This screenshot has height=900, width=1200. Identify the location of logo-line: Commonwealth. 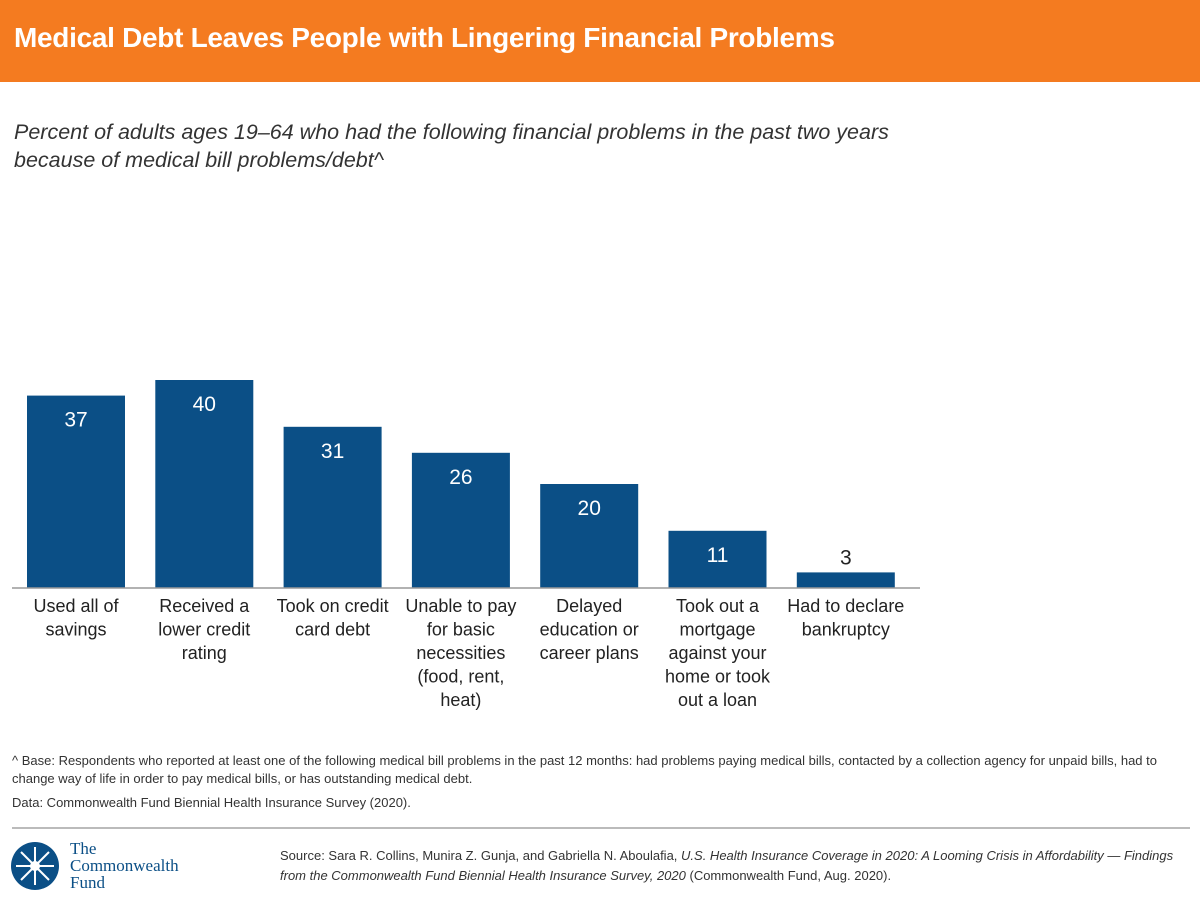
(124, 865).